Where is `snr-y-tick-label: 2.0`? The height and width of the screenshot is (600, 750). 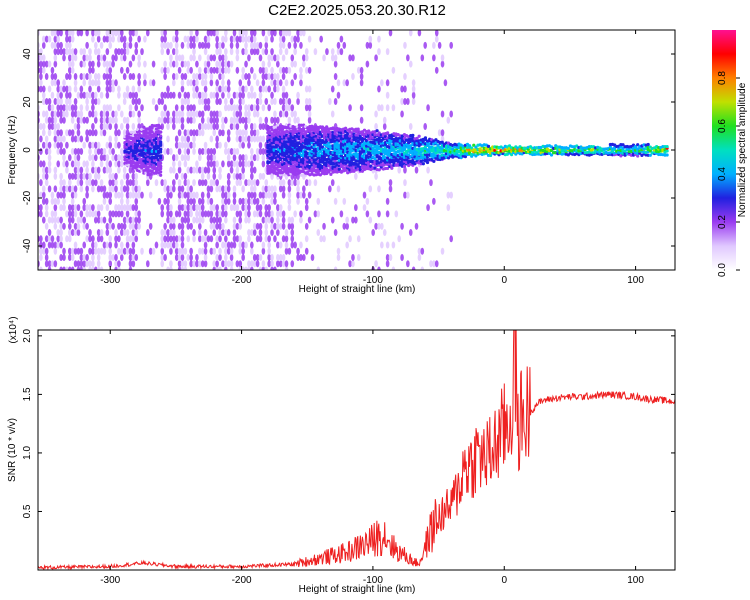
snr-y-tick-label: 2.0 is located at coordinates (27, 335).